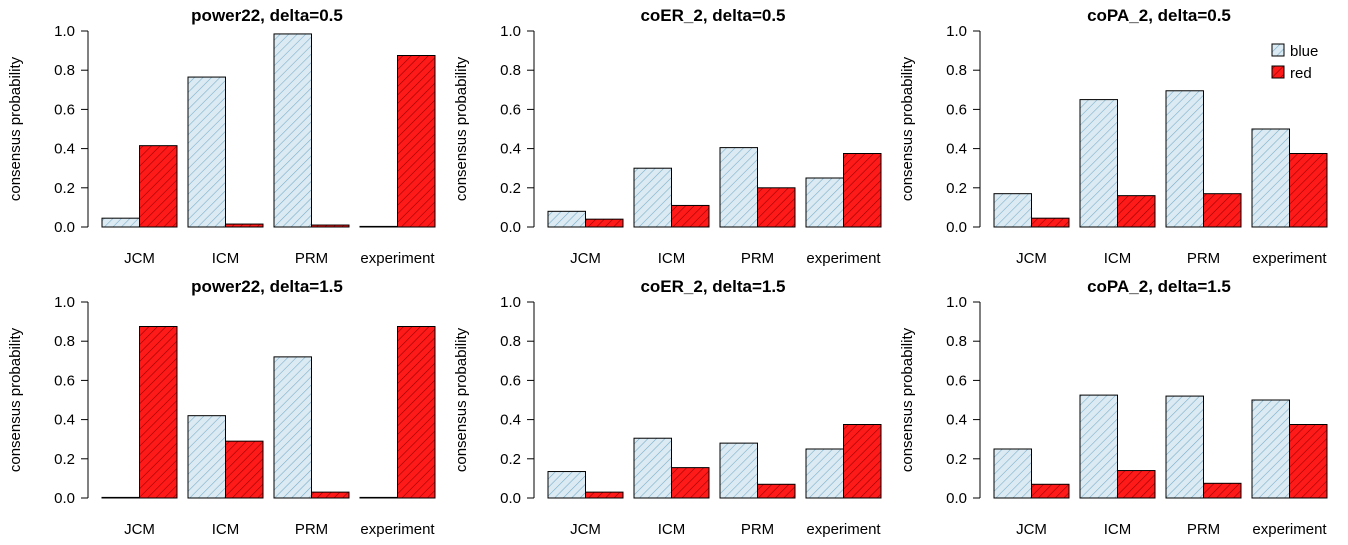 The width and height of the screenshot is (1348, 545). What do you see at coordinates (267, 15) in the screenshot?
I see `panel-title: power22, delta=0.5` at bounding box center [267, 15].